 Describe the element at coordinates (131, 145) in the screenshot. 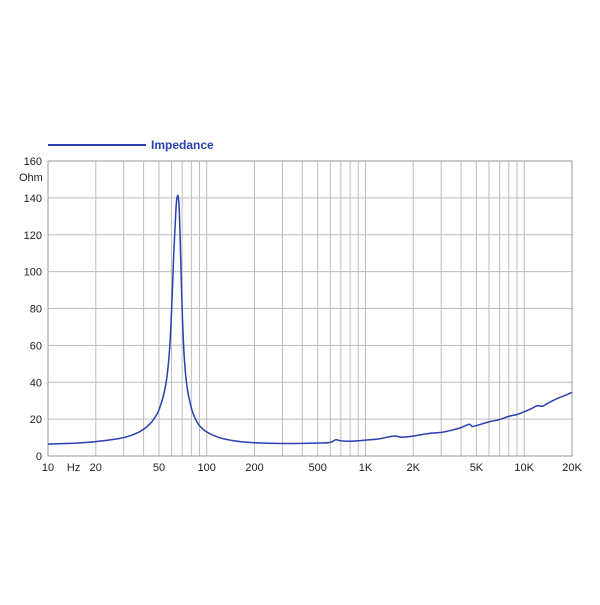

I see `legend: Impedance` at that location.